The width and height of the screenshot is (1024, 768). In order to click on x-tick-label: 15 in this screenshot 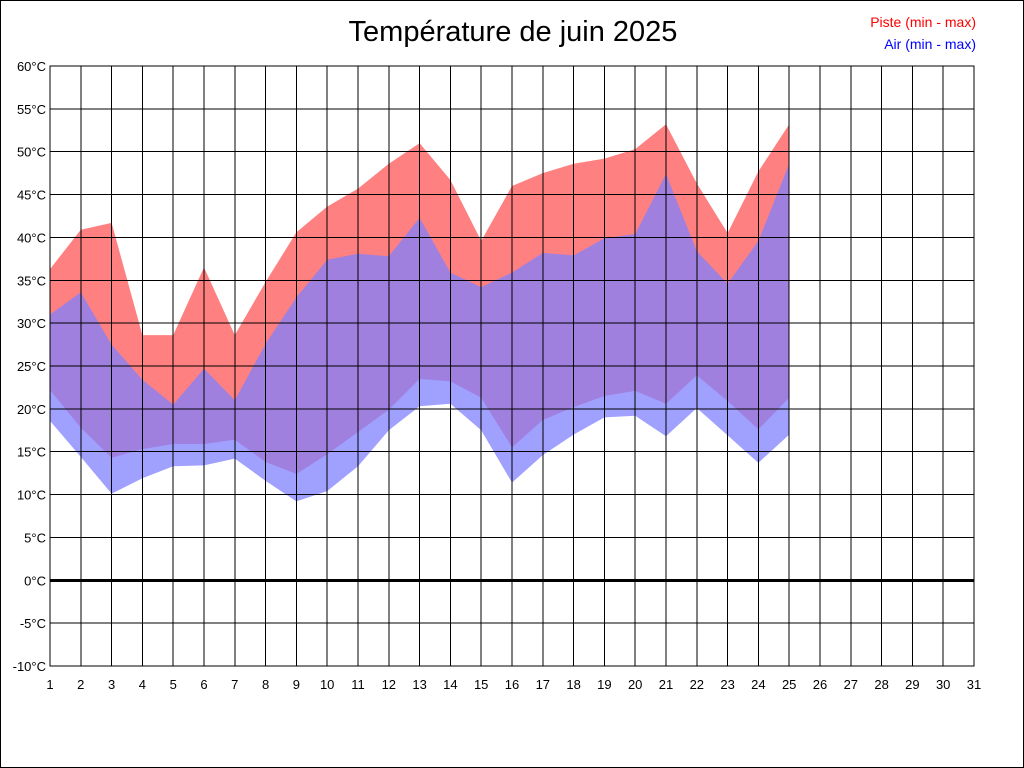, I will do `click(481, 684)`.